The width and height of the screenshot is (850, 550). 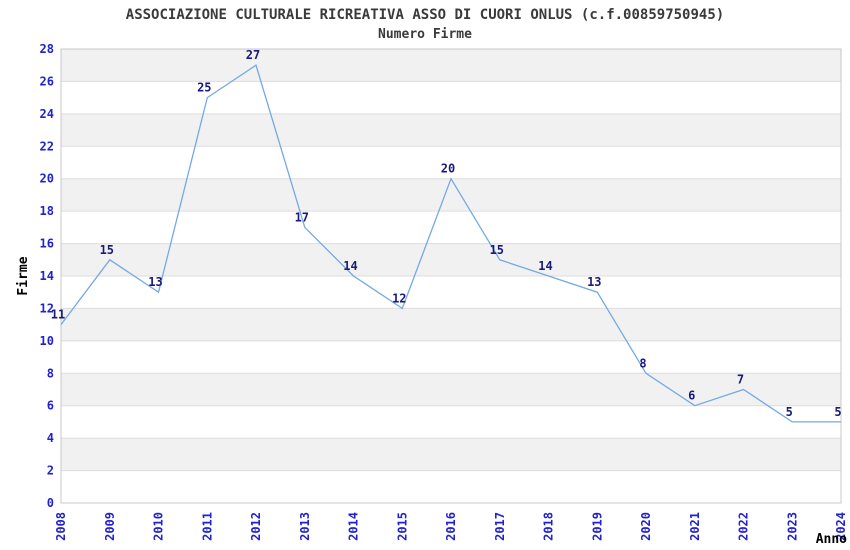 I want to click on x-tick-label: 2016, so click(x=451, y=526).